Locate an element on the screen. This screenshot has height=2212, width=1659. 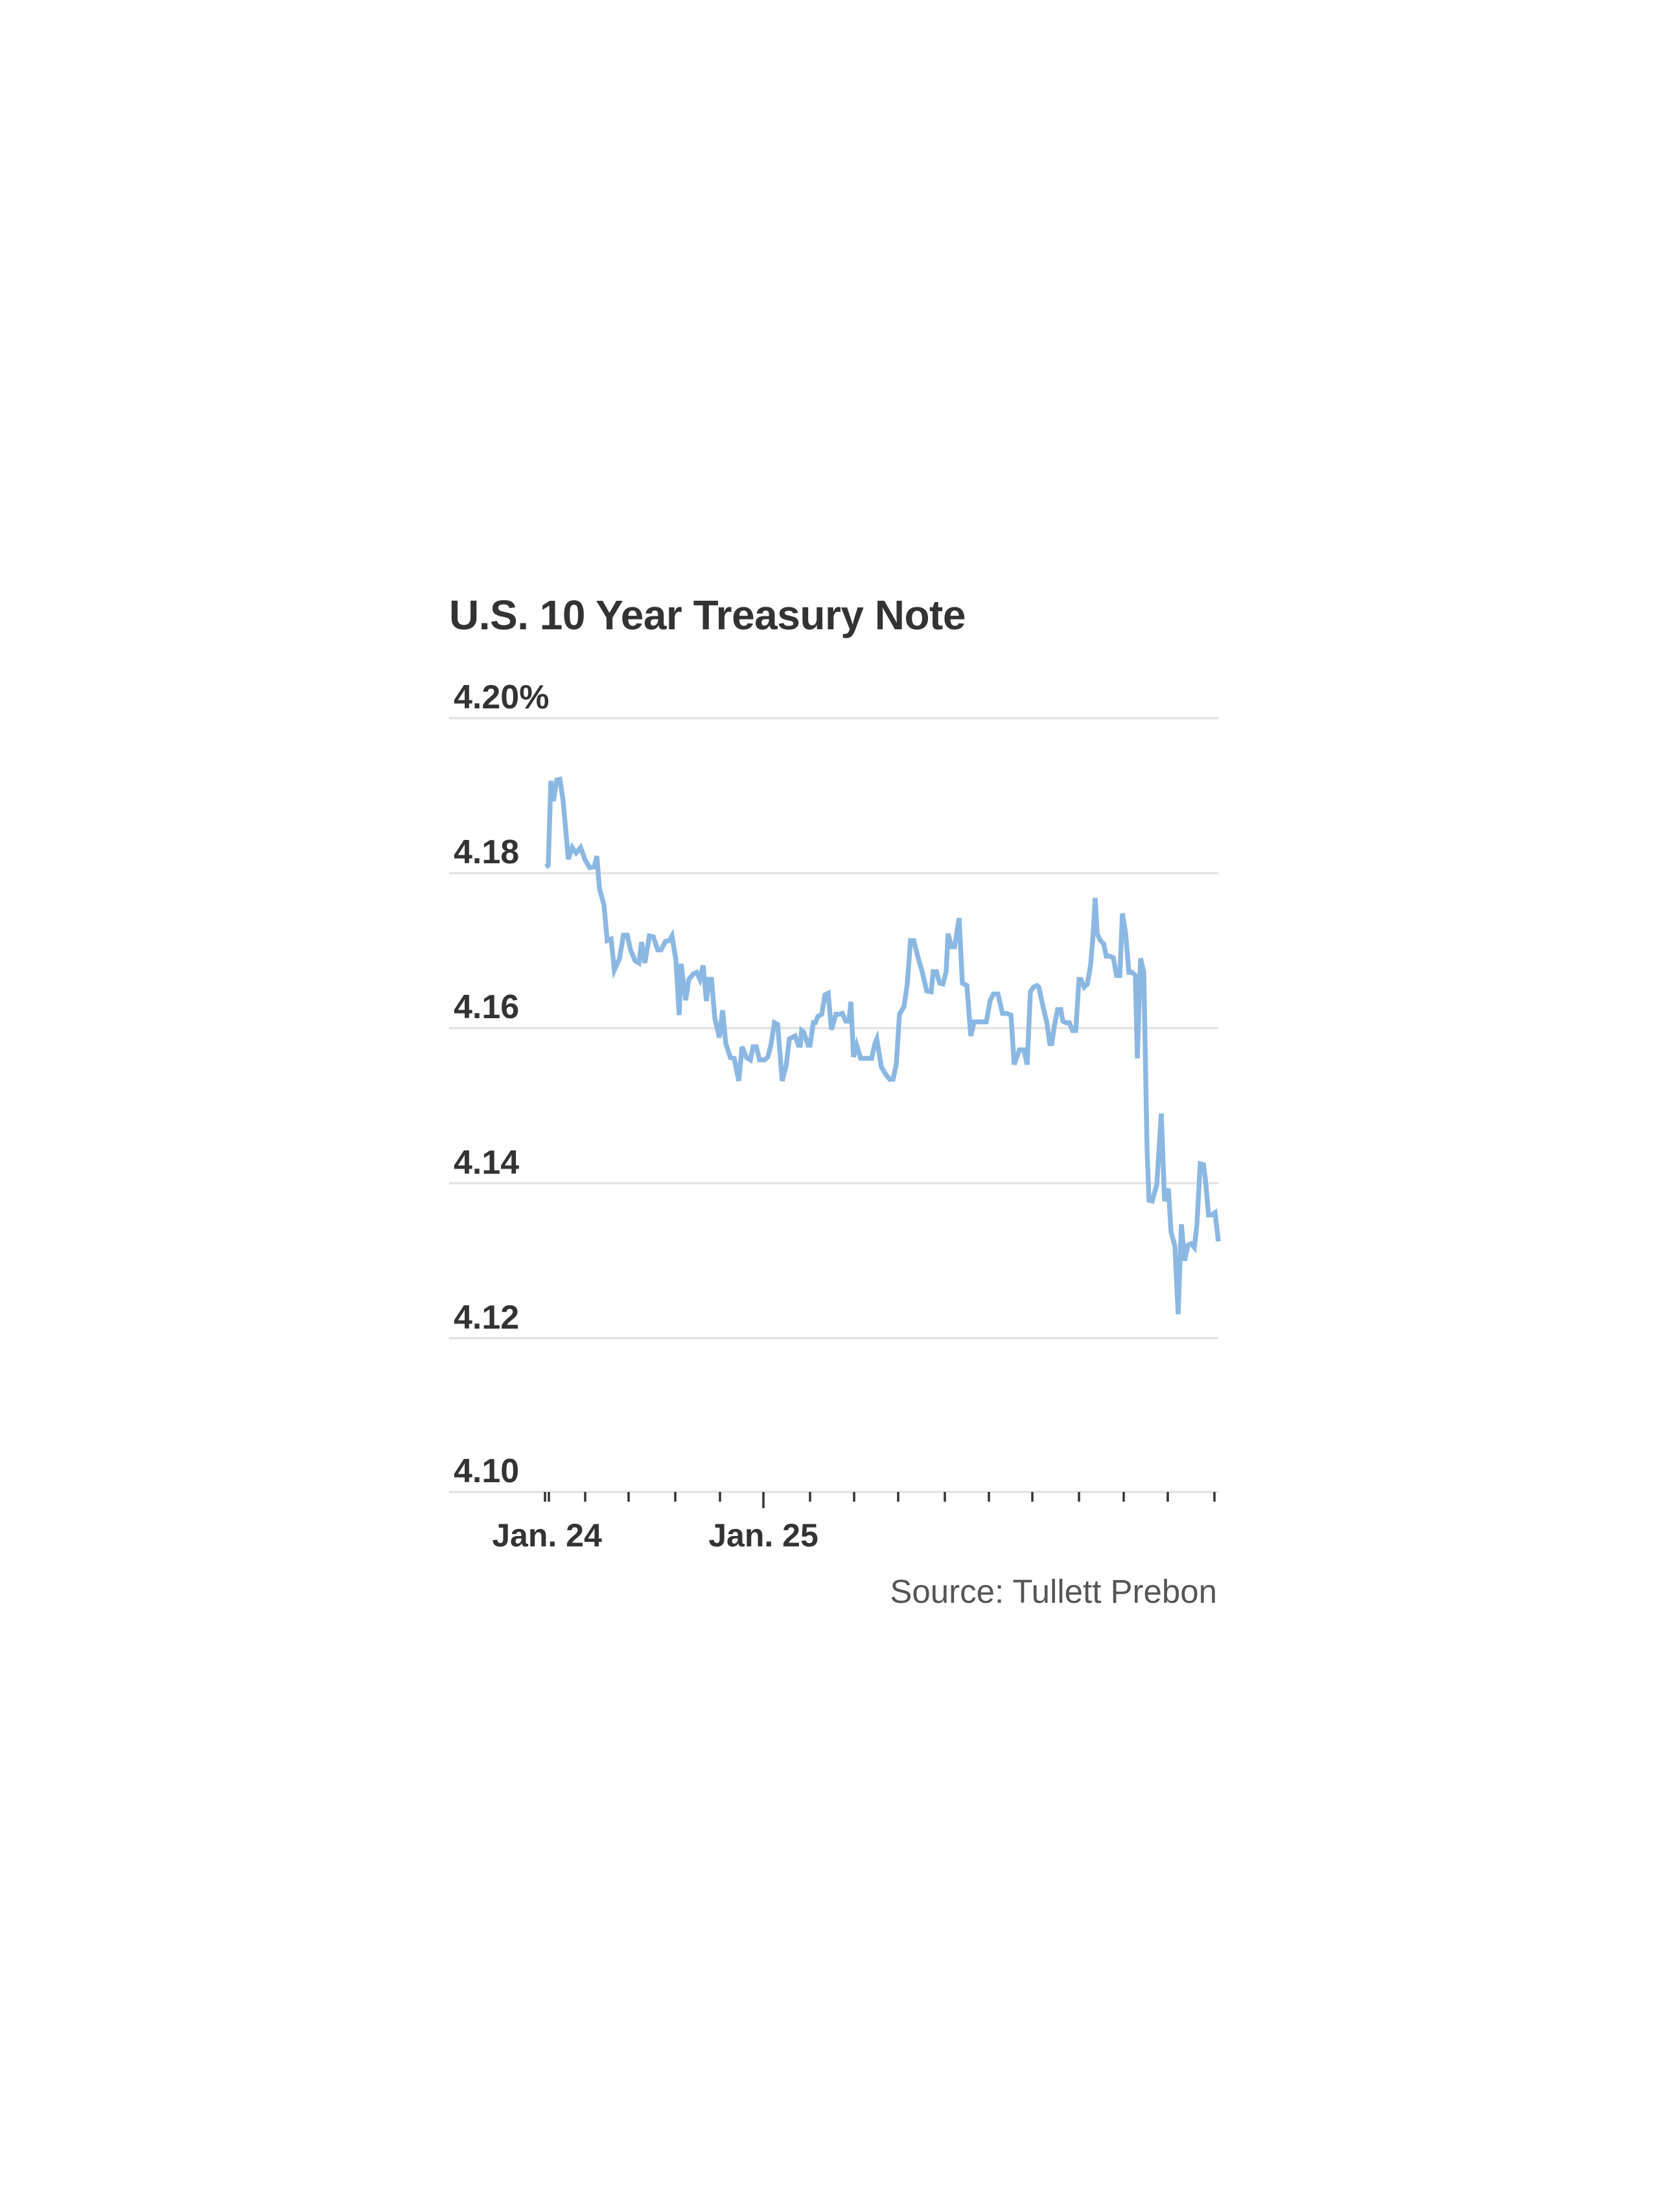
y-tick-label: 4.20% is located at coordinates (502, 697).